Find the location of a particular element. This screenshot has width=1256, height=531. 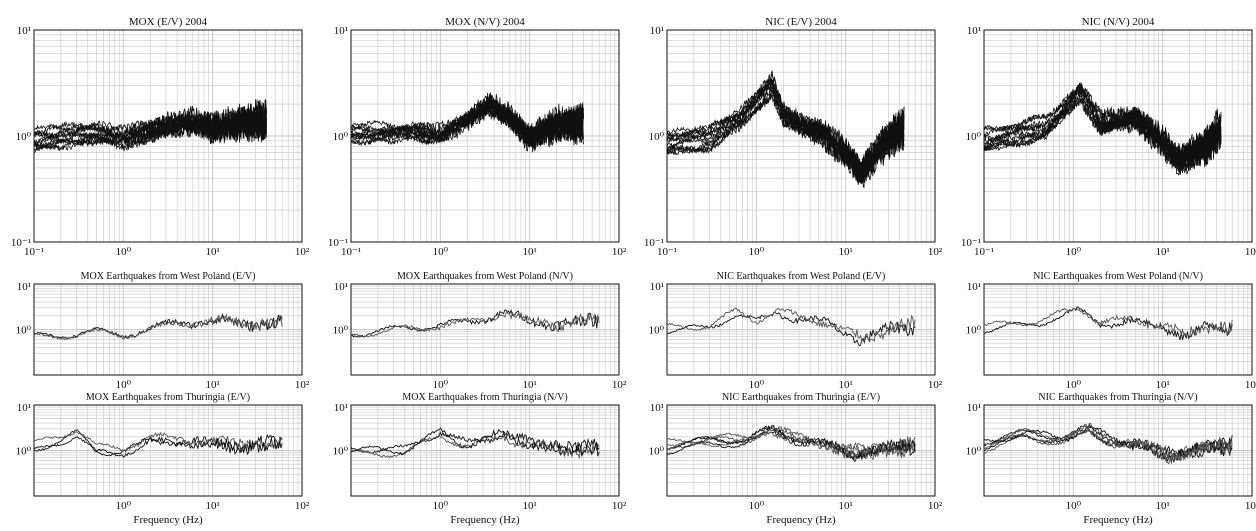

subplot-title: MOX Earthquakes from West Poland (E/V) is located at coordinates (168, 276).